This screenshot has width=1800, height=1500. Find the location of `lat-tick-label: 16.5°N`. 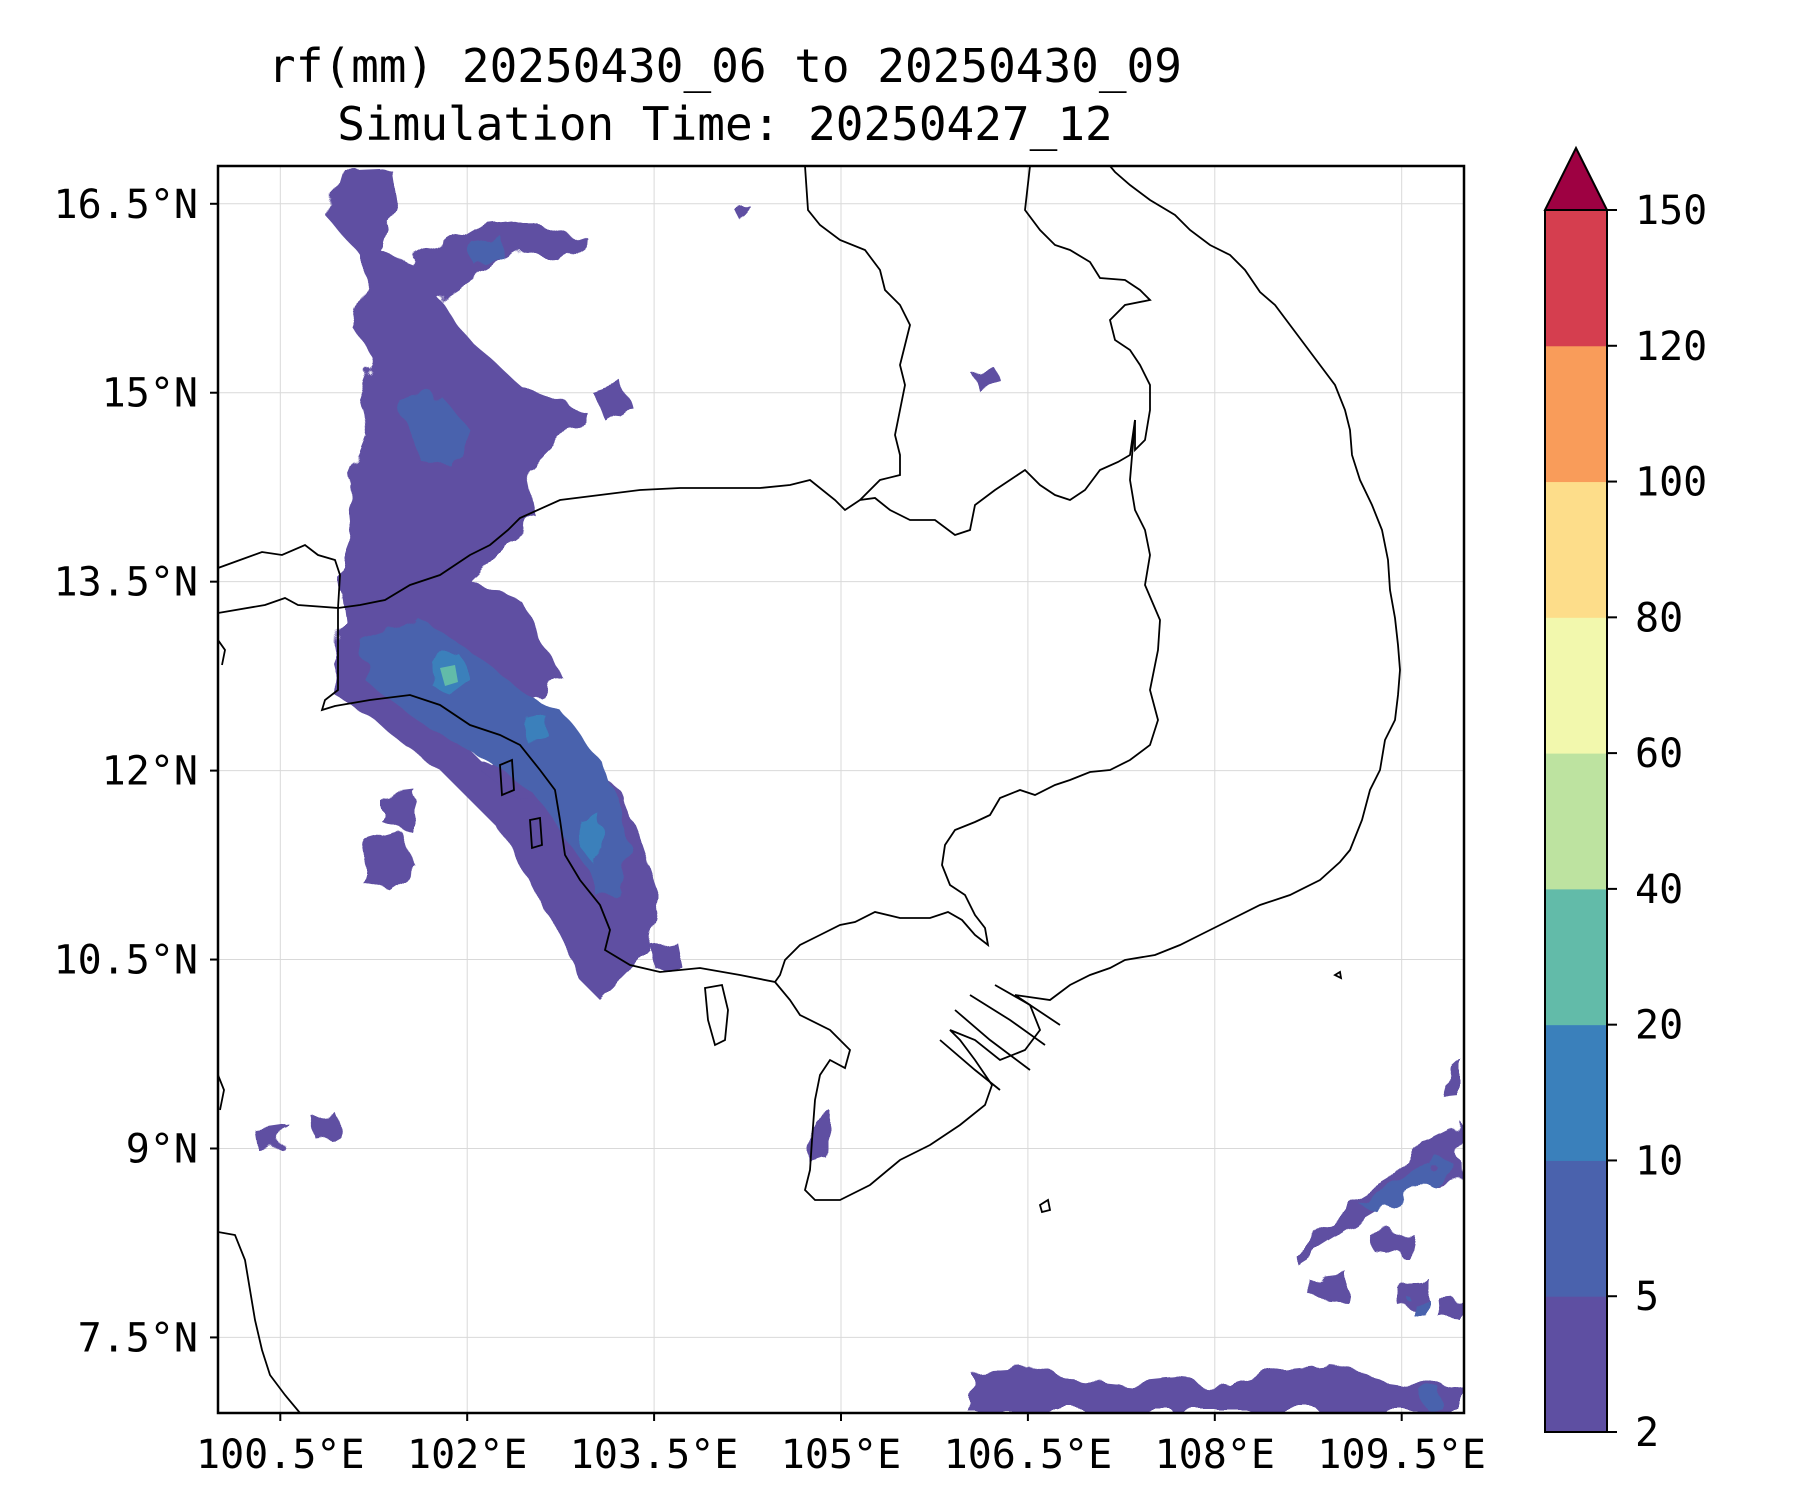

lat-tick-label: 16.5°N is located at coordinates (126, 205).